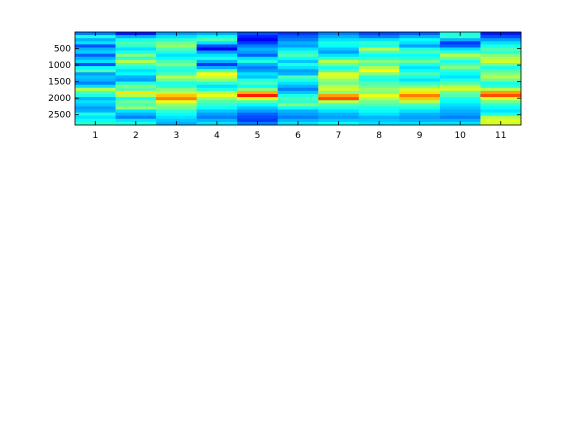 The image size is (576, 432). What do you see at coordinates (59, 83) in the screenshot?
I see `y-tick-label: 1500` at bounding box center [59, 83].